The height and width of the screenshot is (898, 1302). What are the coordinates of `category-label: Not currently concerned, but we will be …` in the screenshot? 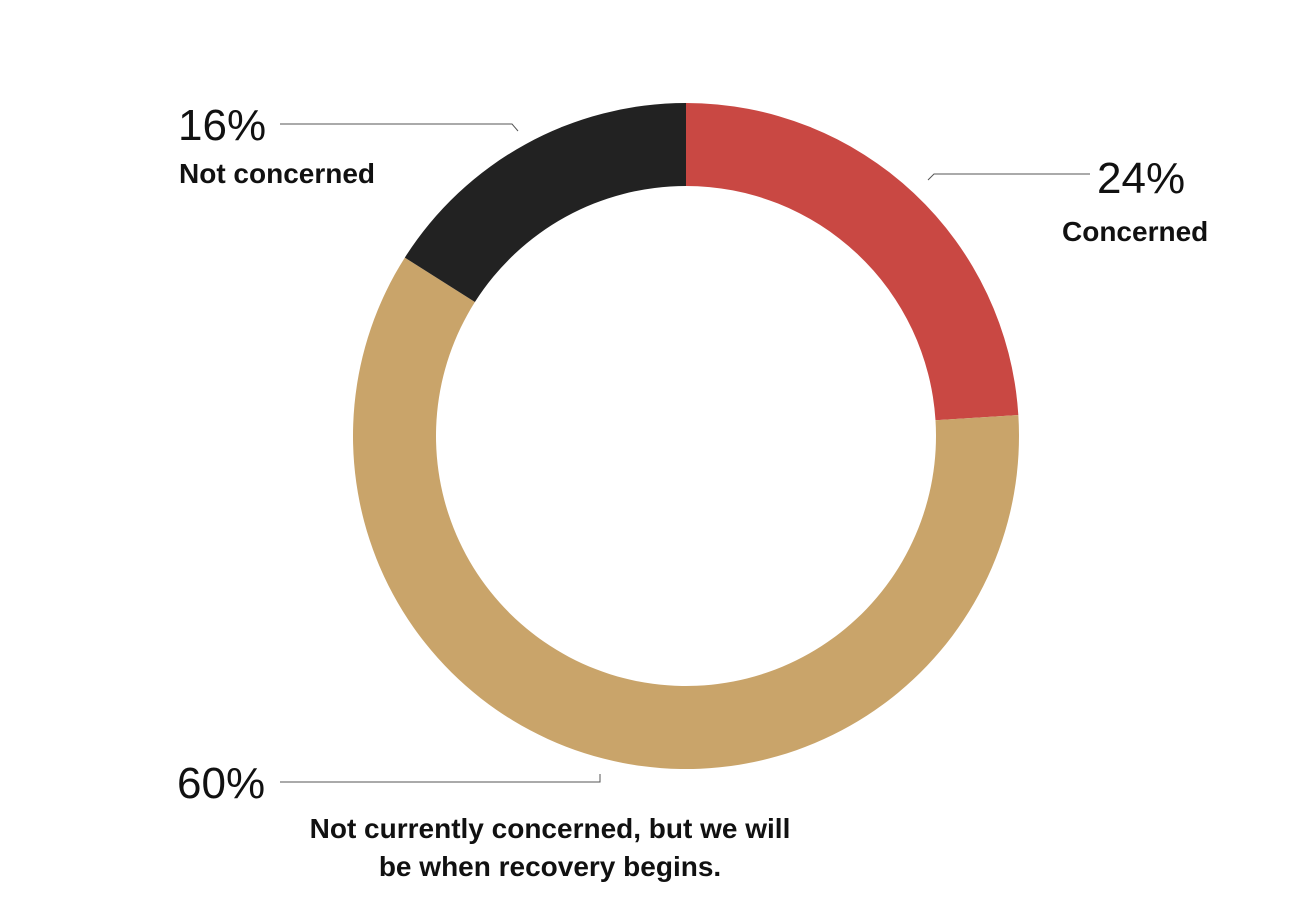 It's located at (550, 847).